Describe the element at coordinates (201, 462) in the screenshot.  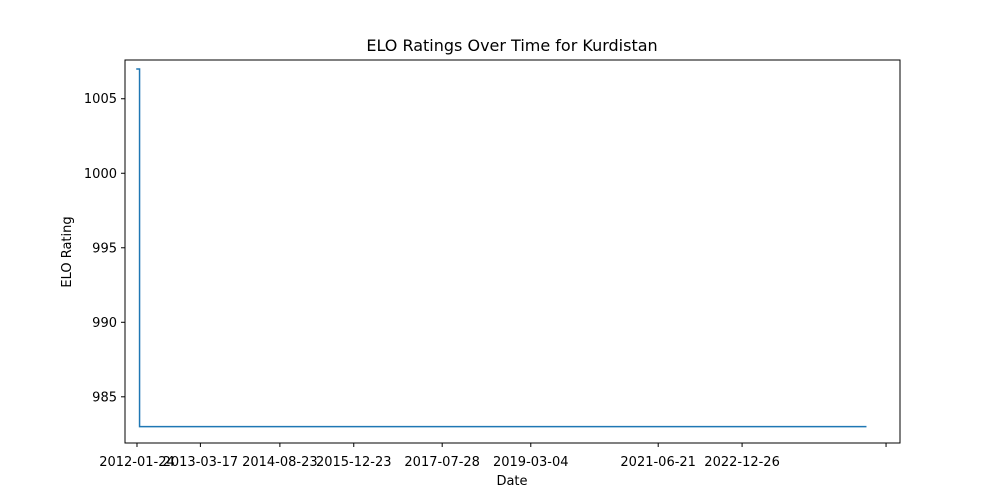
I see `x-tick-label: 2013-03-17` at that location.